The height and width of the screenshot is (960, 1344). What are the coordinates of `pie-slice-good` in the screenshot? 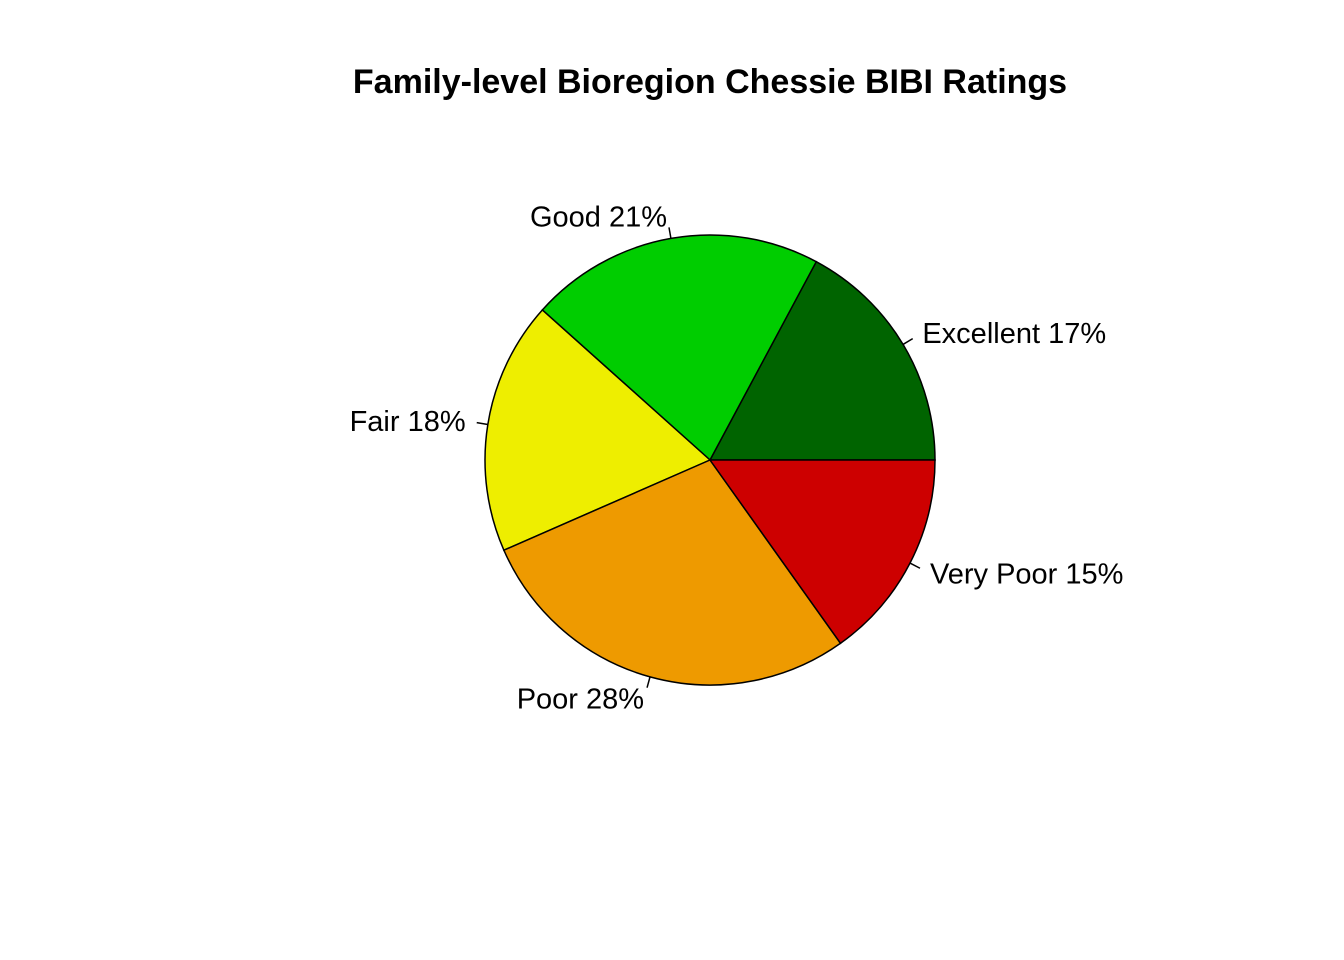 It's located at (679, 348).